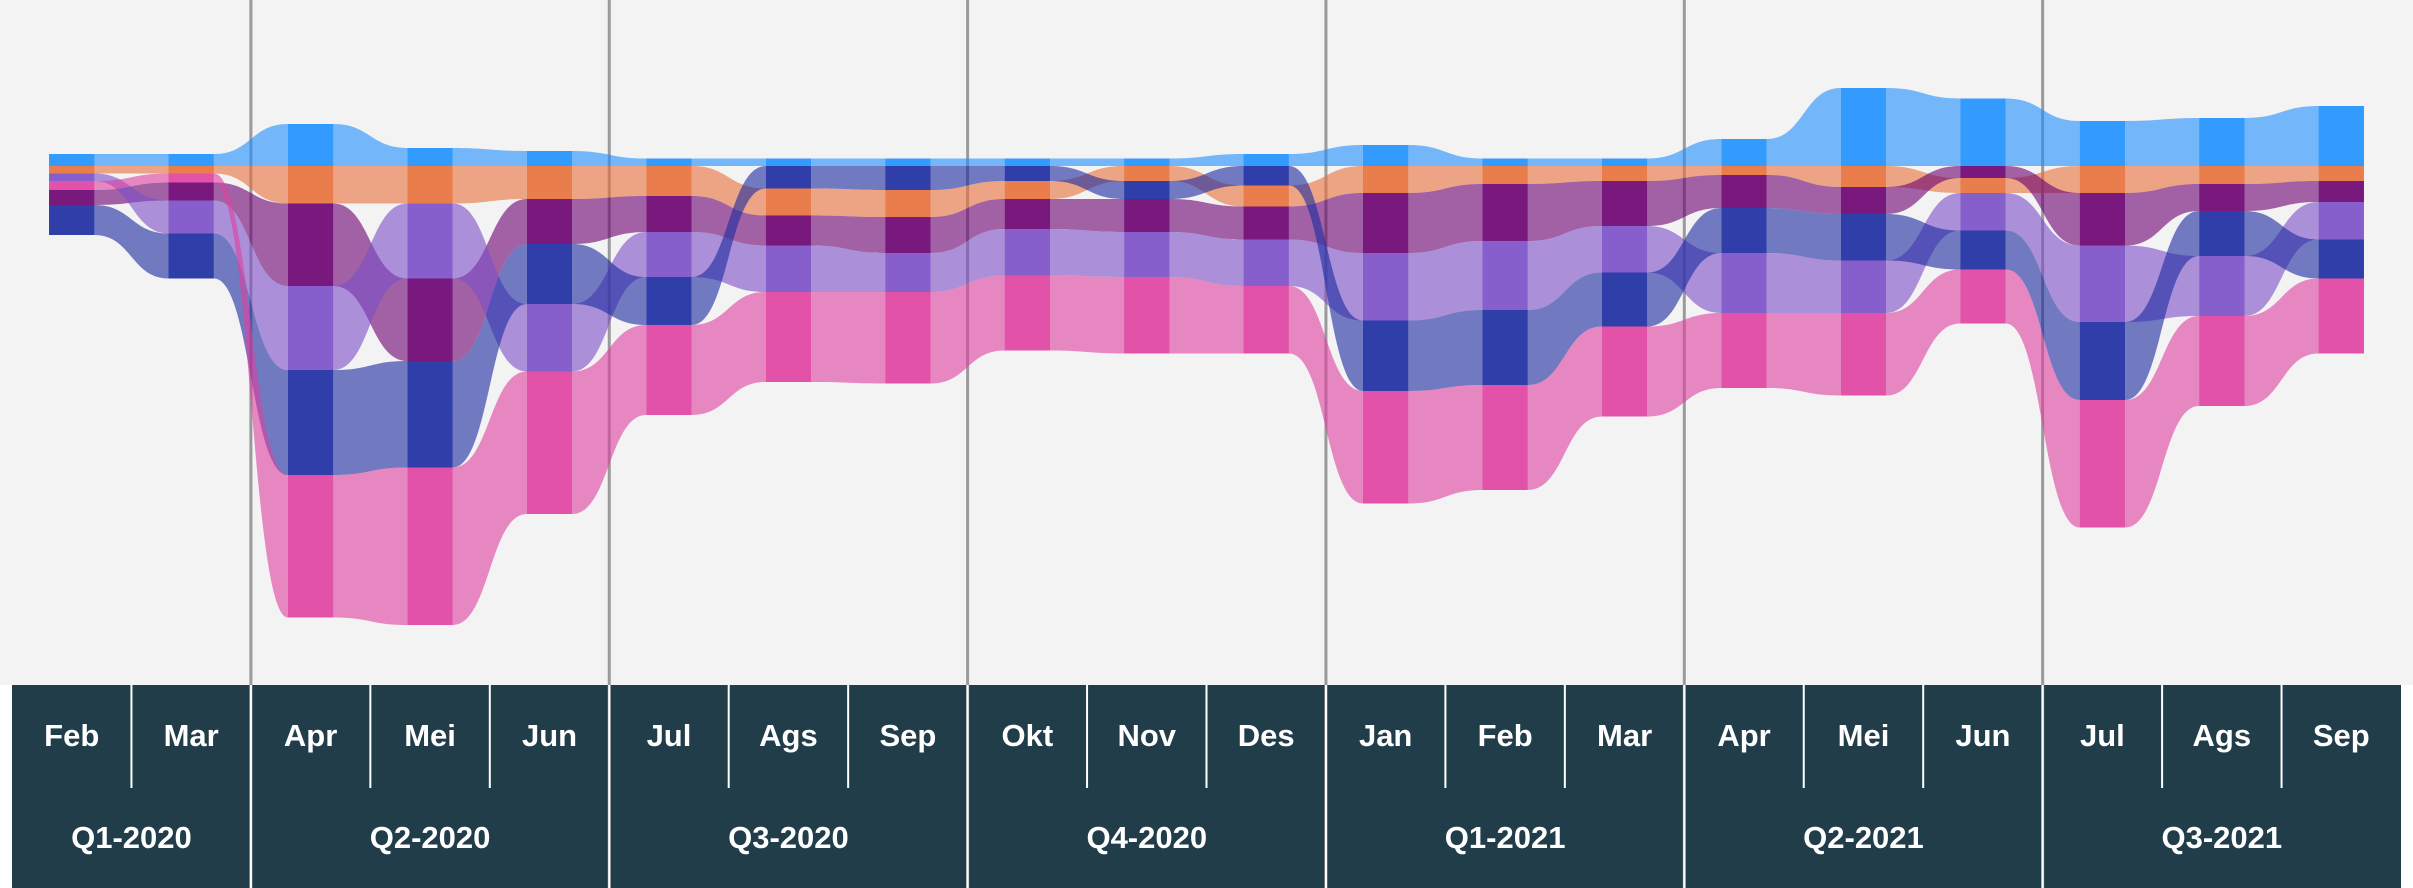 This screenshot has height=888, width=2413. What do you see at coordinates (430, 735) in the screenshot?
I see `month-label: Mei` at bounding box center [430, 735].